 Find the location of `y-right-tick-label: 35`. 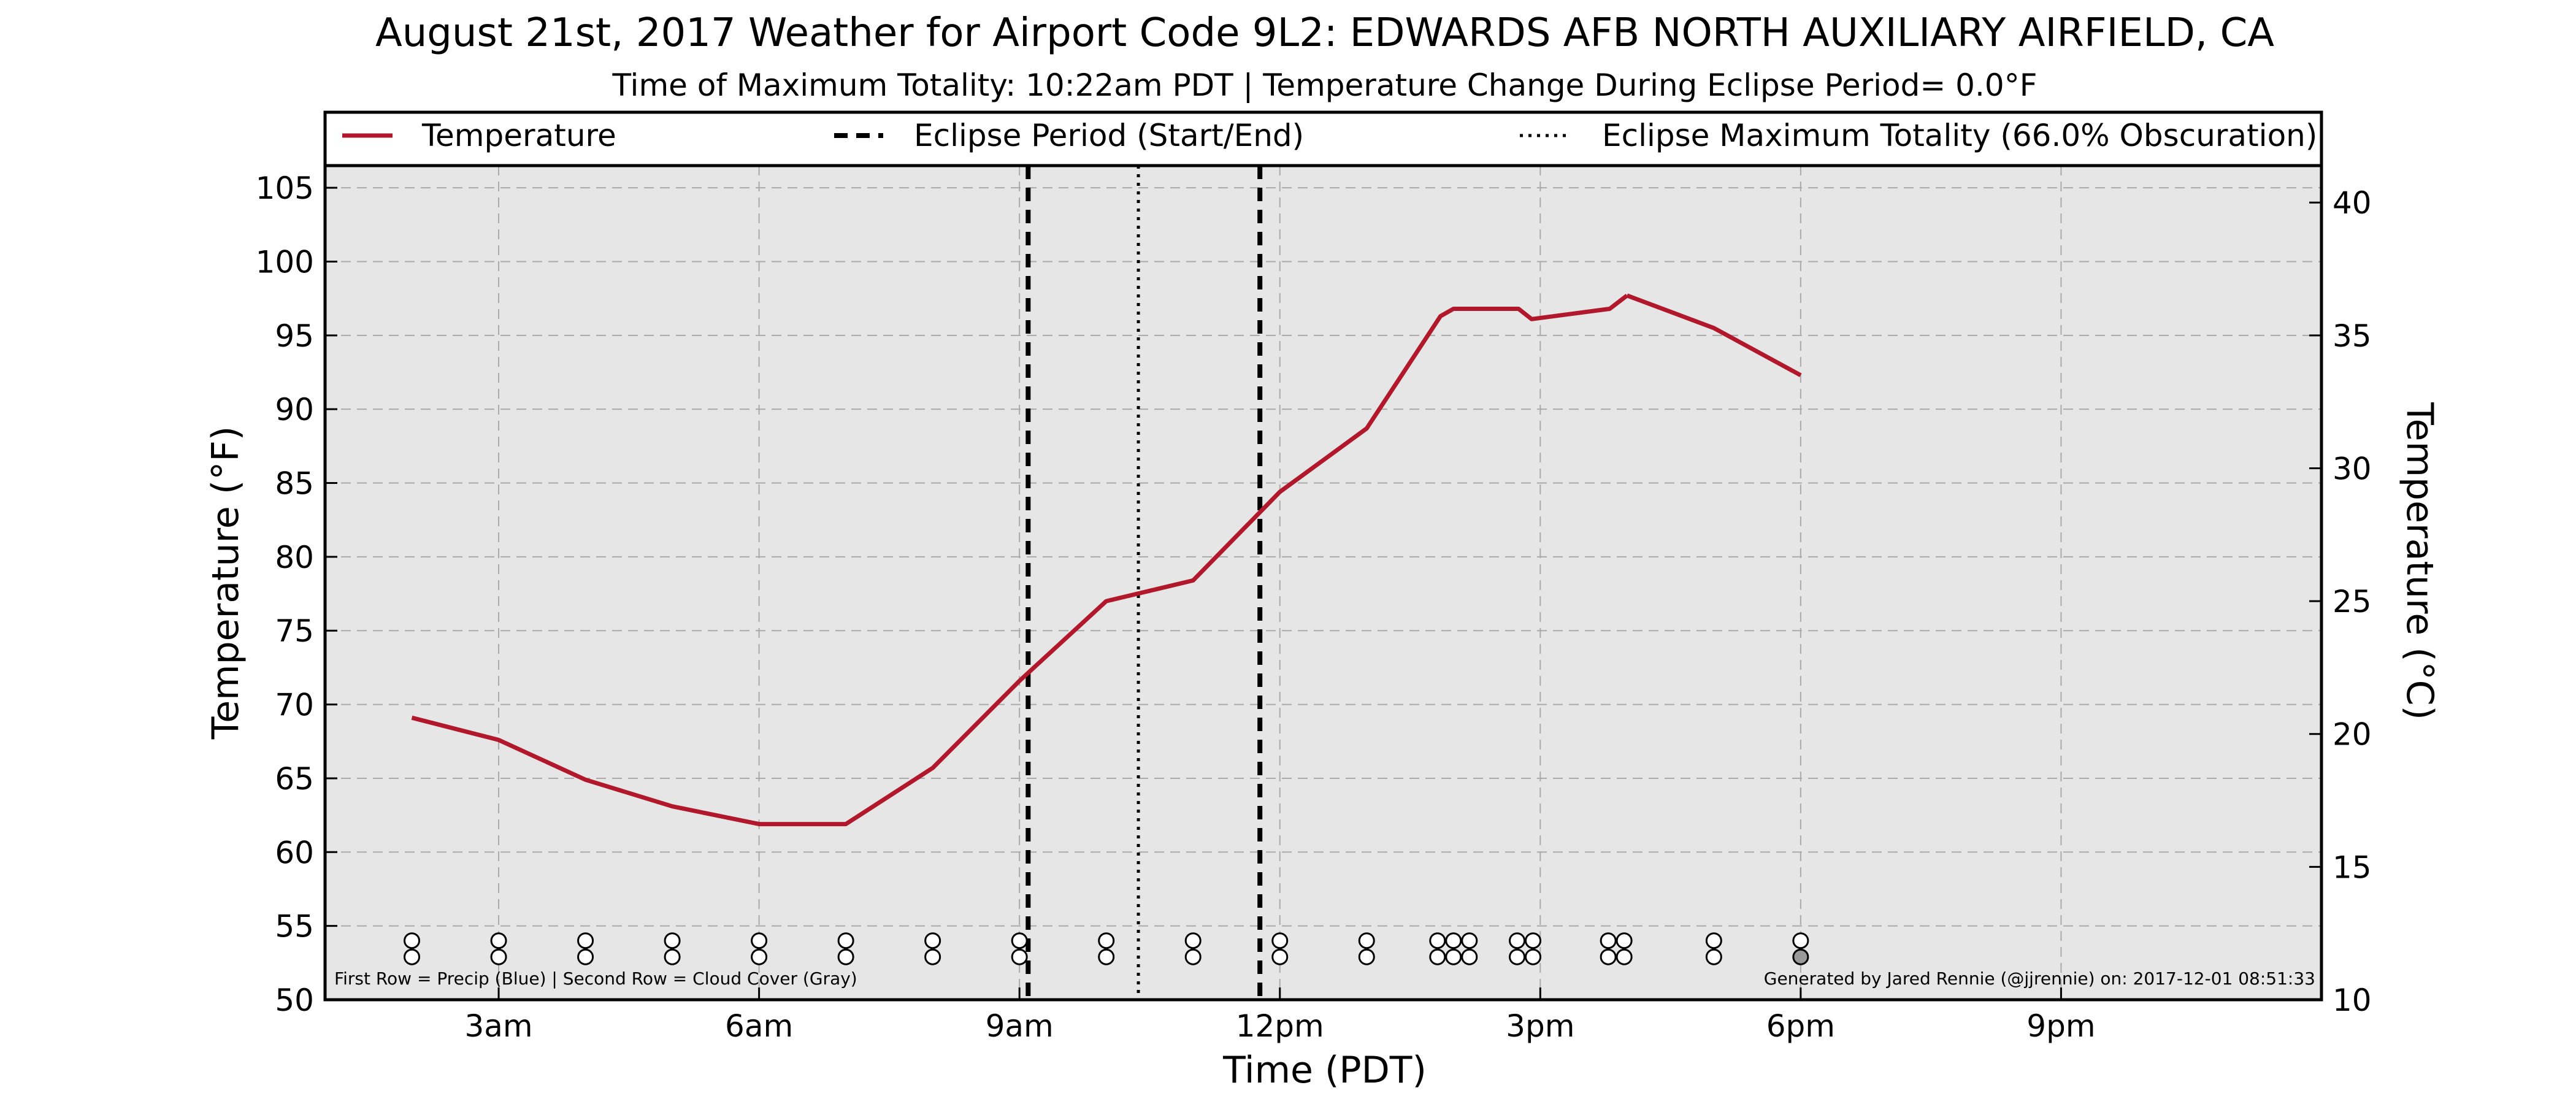

y-right-tick-label: 35 is located at coordinates (2352, 336).